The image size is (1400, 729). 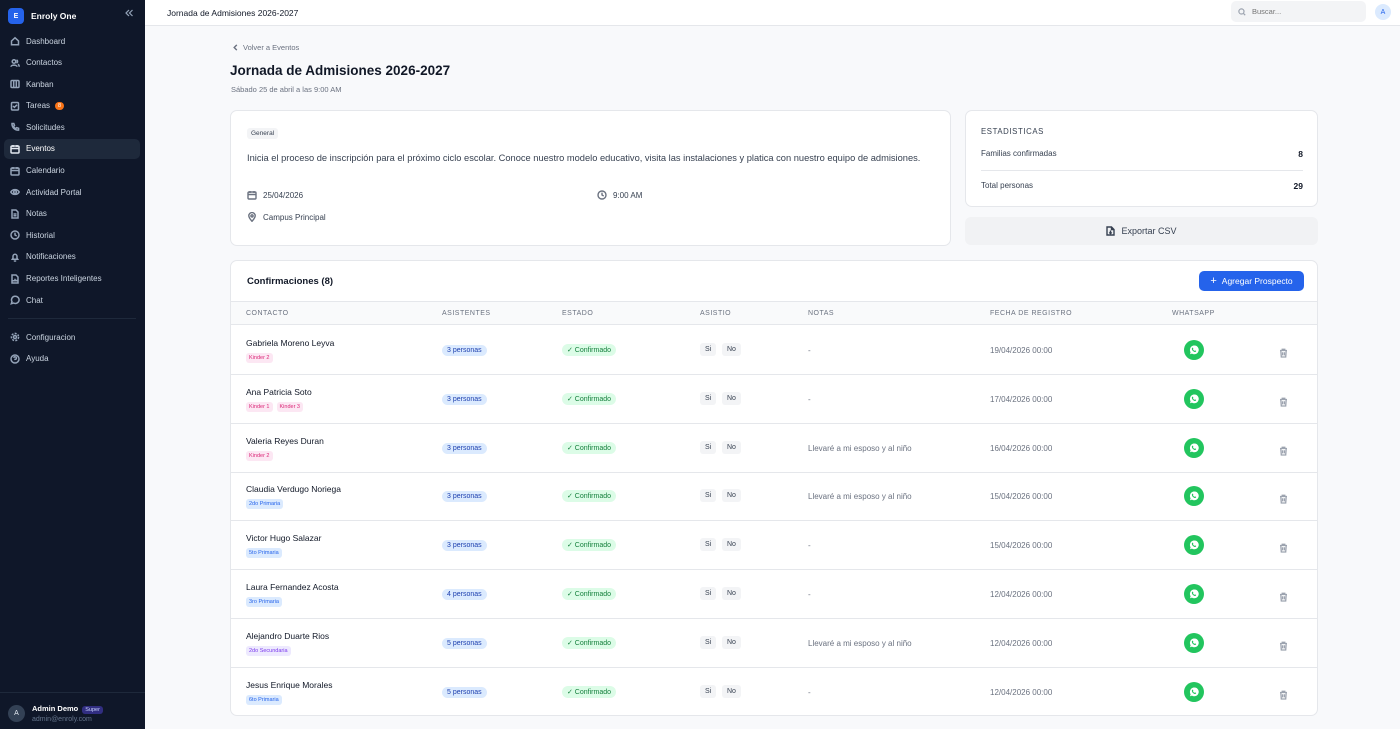 What do you see at coordinates (15, 337) in the screenshot?
I see `gear-icon` at bounding box center [15, 337].